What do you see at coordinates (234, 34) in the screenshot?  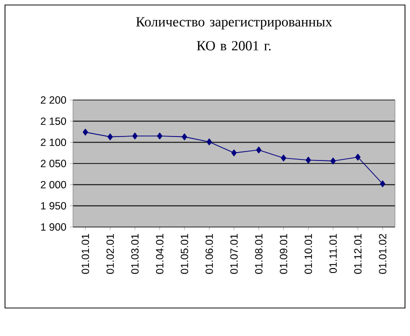 I see `chart-title: Количество зарегистрированных КО в 2001 г.` at bounding box center [234, 34].